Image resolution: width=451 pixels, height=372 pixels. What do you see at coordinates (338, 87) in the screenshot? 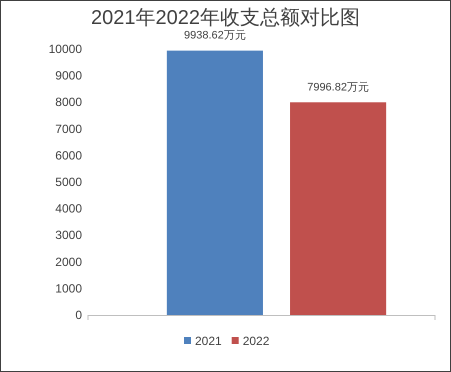
I see `data-label: 7996.82万元` at bounding box center [338, 87].